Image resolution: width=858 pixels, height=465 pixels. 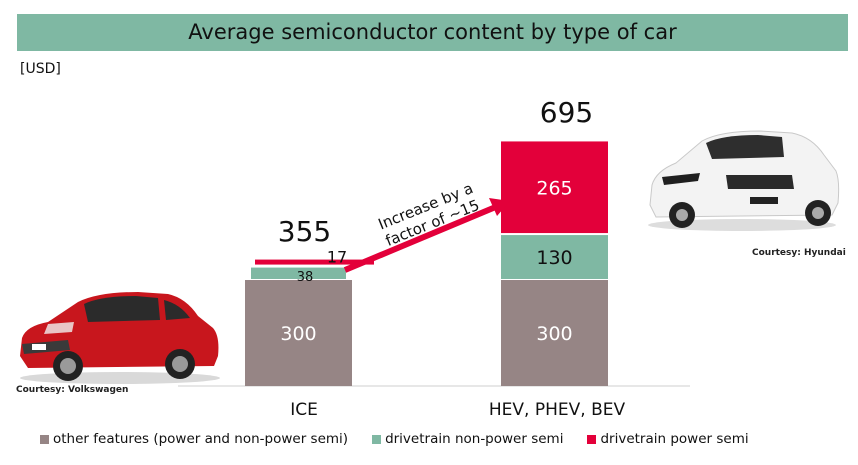 What do you see at coordinates (44, 439) in the screenshot?
I see `legend-swatch-other-features` at bounding box center [44, 439].